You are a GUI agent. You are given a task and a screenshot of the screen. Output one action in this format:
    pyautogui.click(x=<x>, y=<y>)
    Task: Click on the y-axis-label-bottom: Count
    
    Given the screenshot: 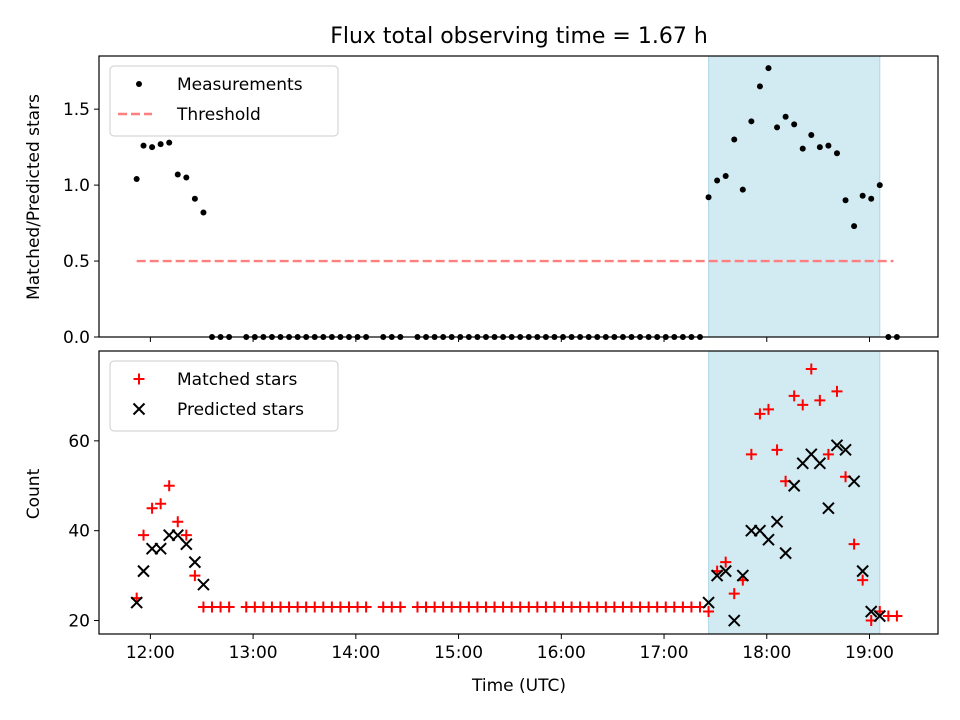 What is the action you would take?
    pyautogui.click(x=34, y=493)
    